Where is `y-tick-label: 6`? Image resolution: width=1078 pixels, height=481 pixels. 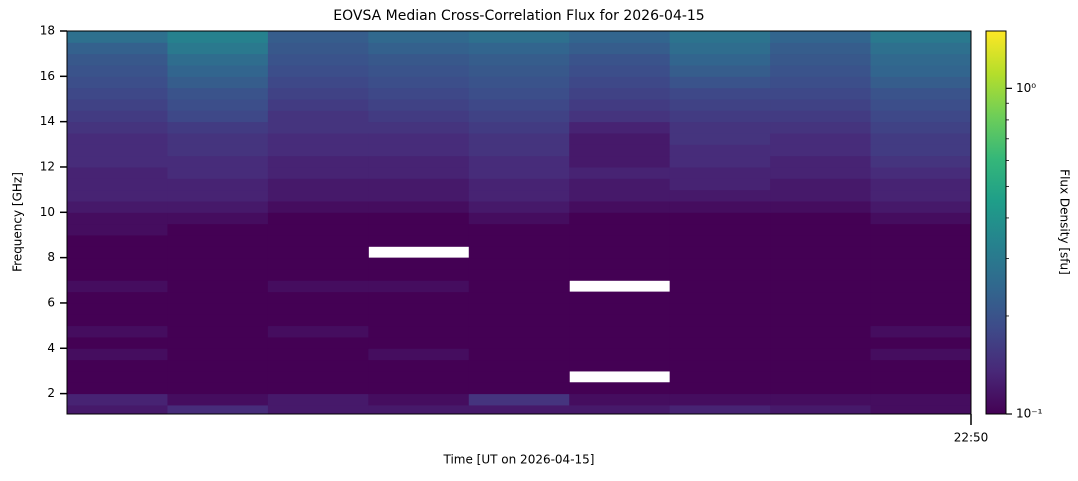
y-tick-label: 6 is located at coordinates (51, 302).